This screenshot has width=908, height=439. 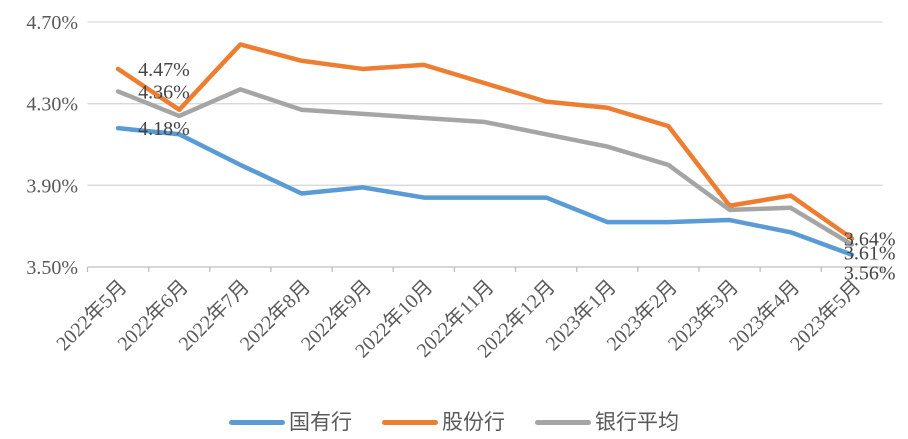 I want to click on legend-swatch-state-owned-banks, so click(x=257, y=422).